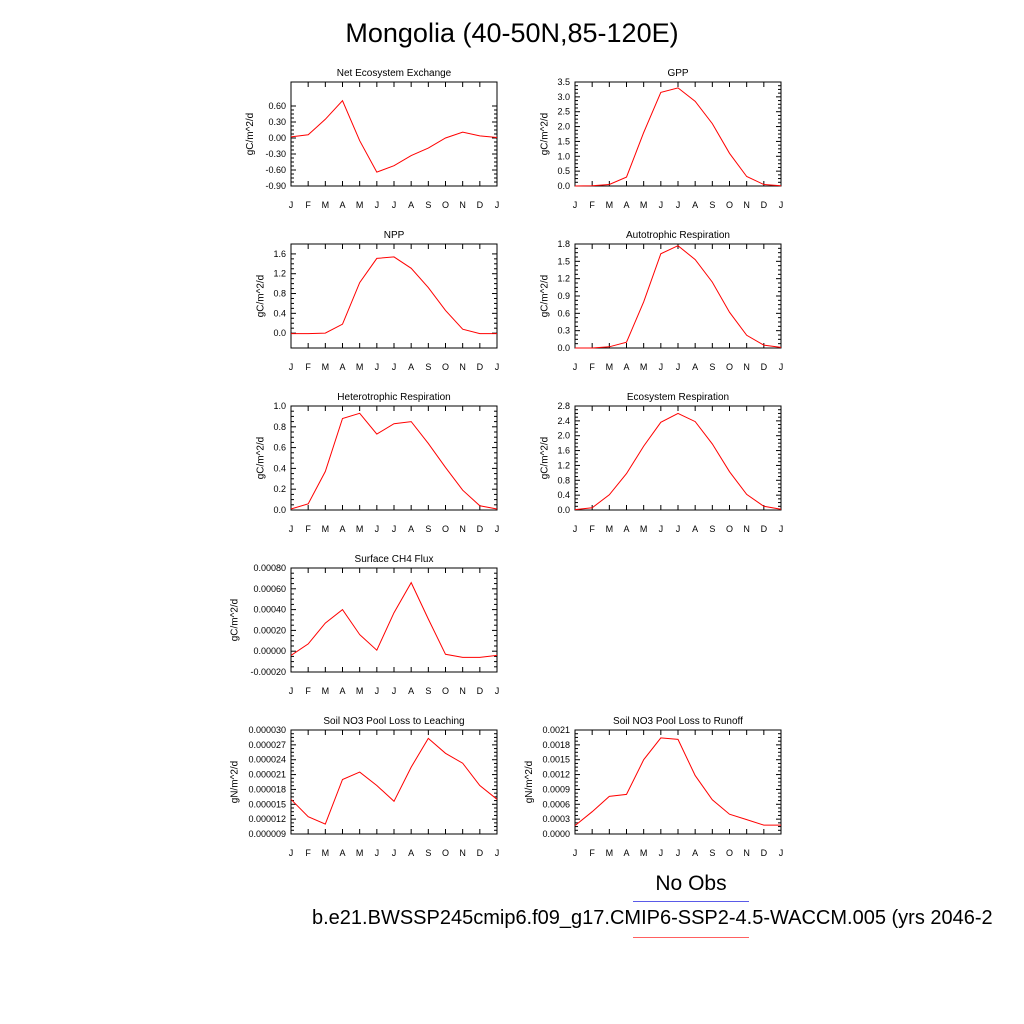  What do you see at coordinates (269, 589) in the screenshot?
I see `y-tick-label: 0.00060` at bounding box center [269, 589].